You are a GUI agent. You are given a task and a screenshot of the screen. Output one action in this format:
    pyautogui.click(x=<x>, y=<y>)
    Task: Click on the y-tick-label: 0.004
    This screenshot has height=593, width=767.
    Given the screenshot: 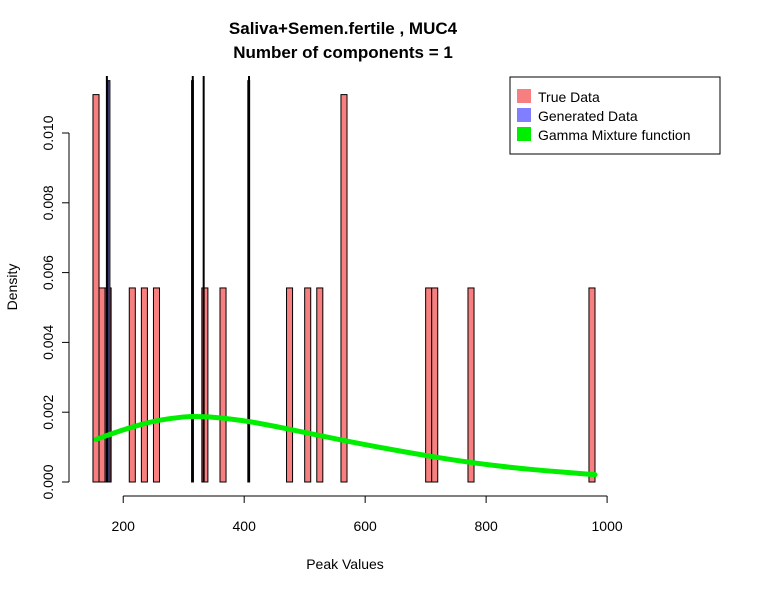 What is the action you would take?
    pyautogui.click(x=48, y=342)
    